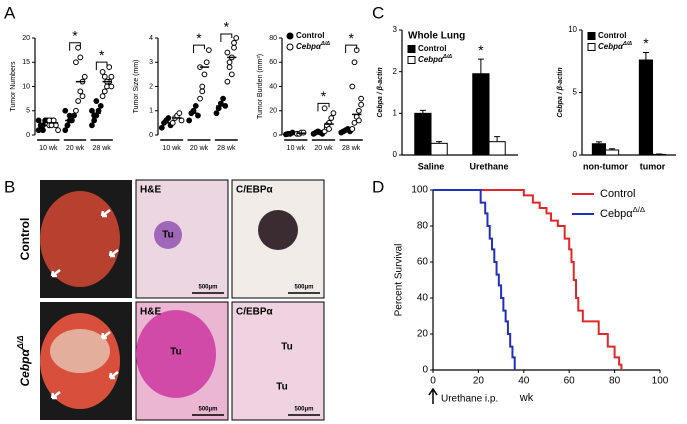  What do you see at coordinates (436, 36) in the screenshot?
I see `chart-title: Whole Lung` at bounding box center [436, 36].